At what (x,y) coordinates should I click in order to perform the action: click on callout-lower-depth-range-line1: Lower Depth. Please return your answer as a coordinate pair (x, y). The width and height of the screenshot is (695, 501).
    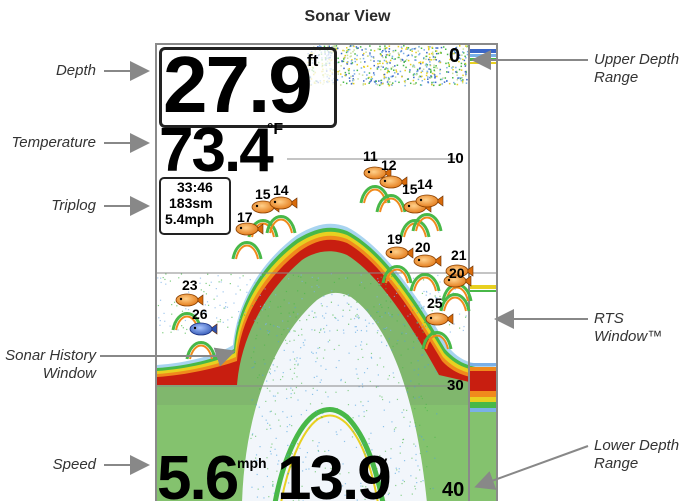
    Looking at the image, I should click on (637, 445).